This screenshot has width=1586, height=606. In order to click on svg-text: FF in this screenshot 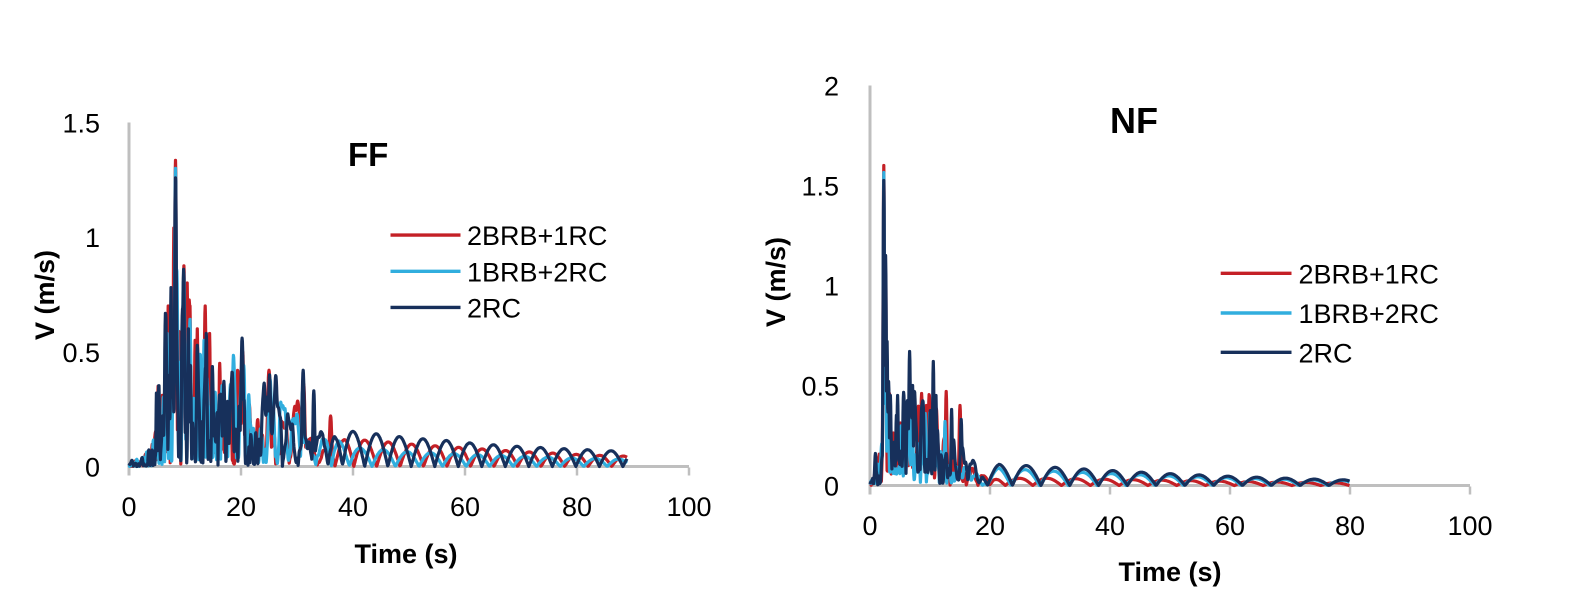, I will do `click(368, 154)`.